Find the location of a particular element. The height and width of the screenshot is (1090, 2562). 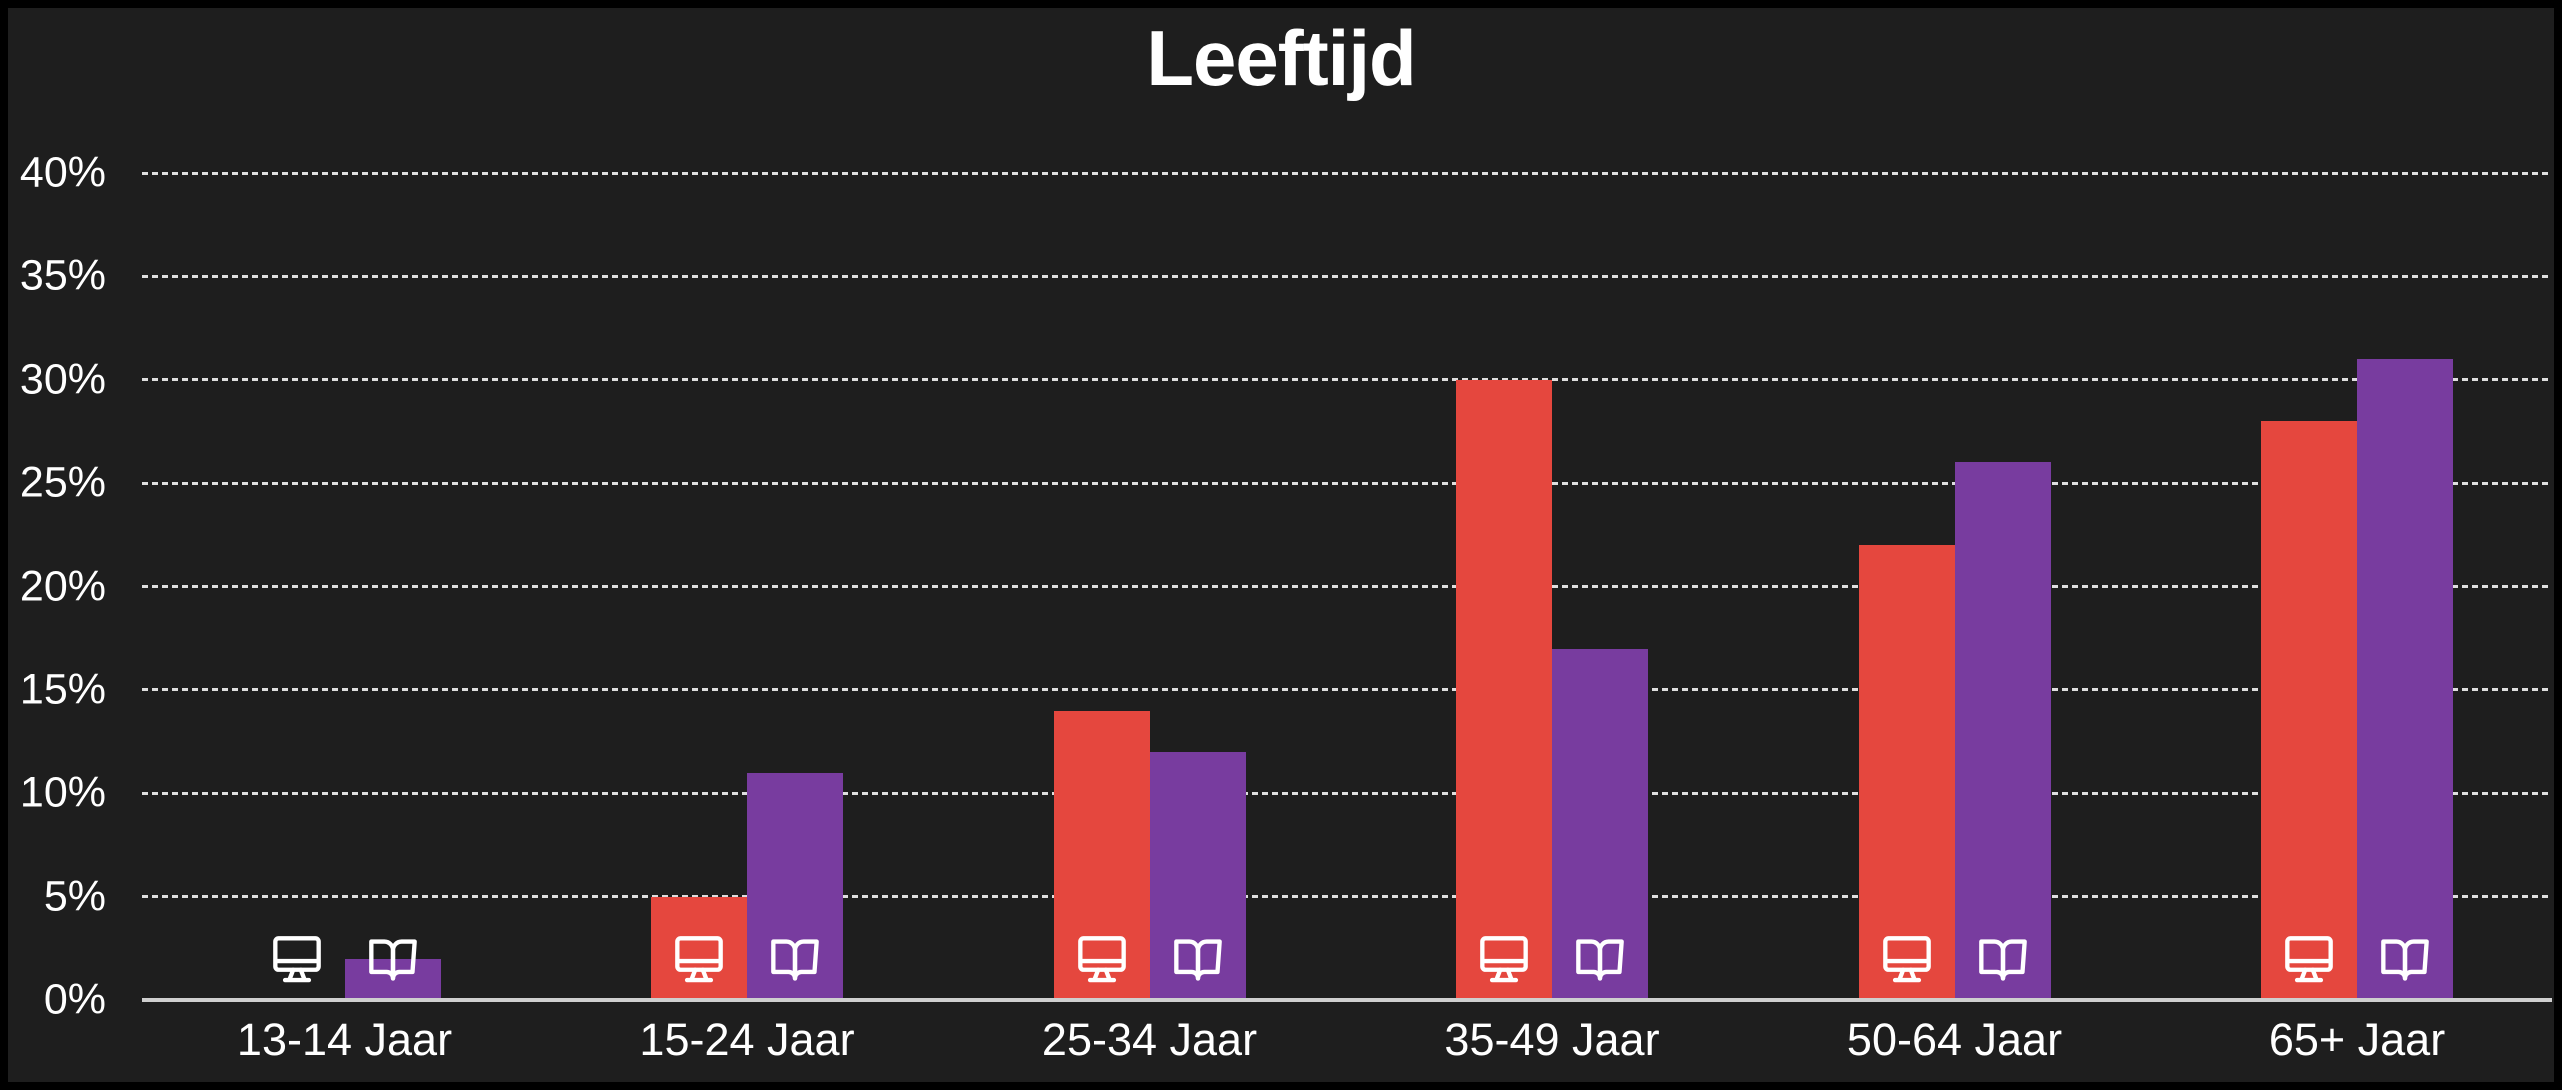

x-axis-line is located at coordinates (1347, 1000).